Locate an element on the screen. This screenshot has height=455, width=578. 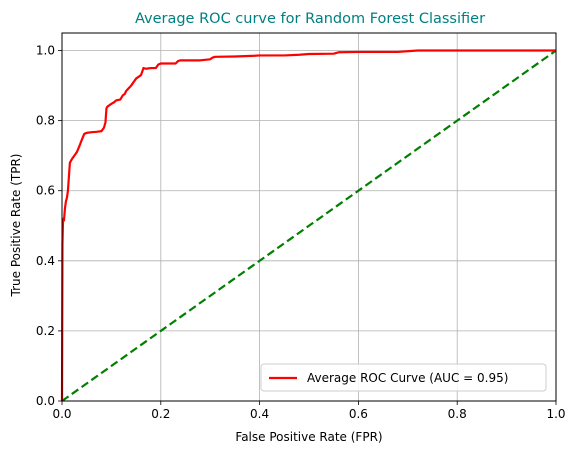
x-tick-label: 0.6 is located at coordinates (358, 414).